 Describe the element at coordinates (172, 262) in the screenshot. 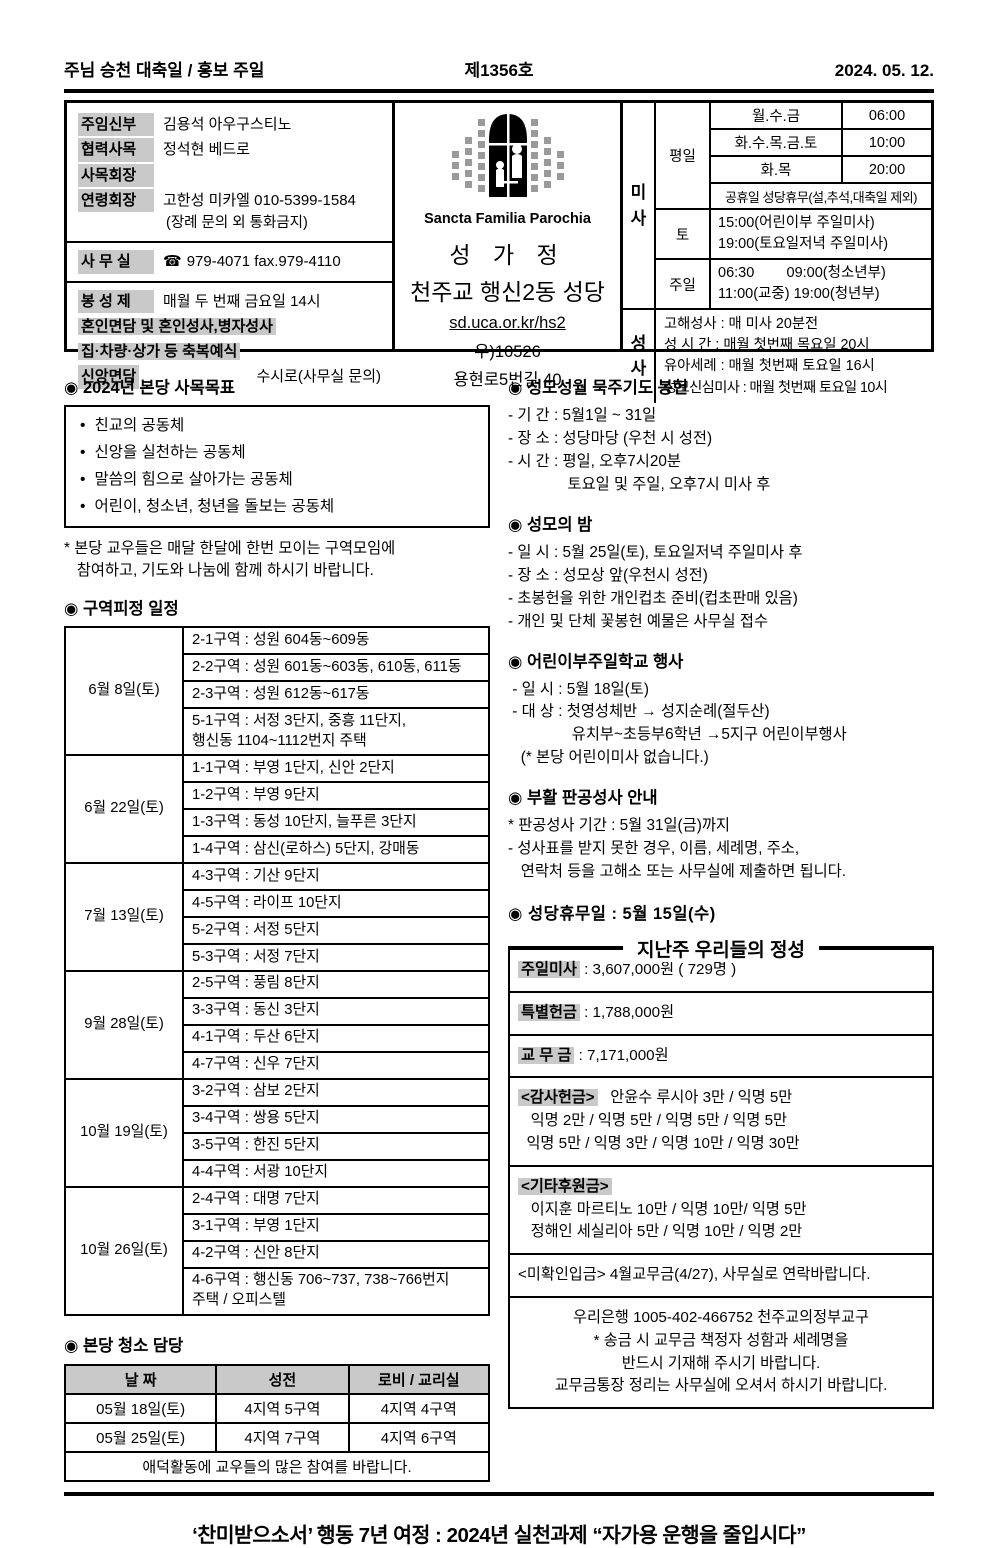

I see `phone-icon: ☎` at that location.